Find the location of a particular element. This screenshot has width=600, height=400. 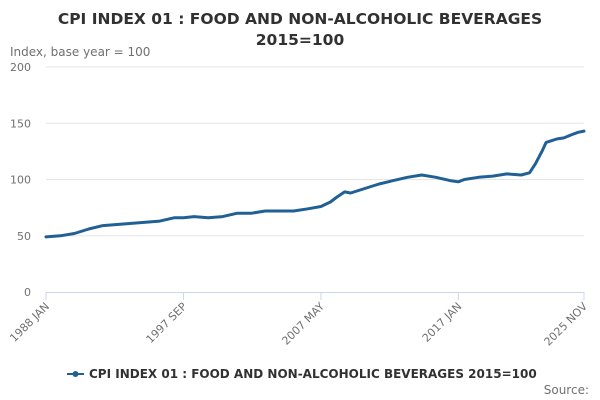

y-tick-labels: 0 50 100 150 200 is located at coordinates (20, 180).